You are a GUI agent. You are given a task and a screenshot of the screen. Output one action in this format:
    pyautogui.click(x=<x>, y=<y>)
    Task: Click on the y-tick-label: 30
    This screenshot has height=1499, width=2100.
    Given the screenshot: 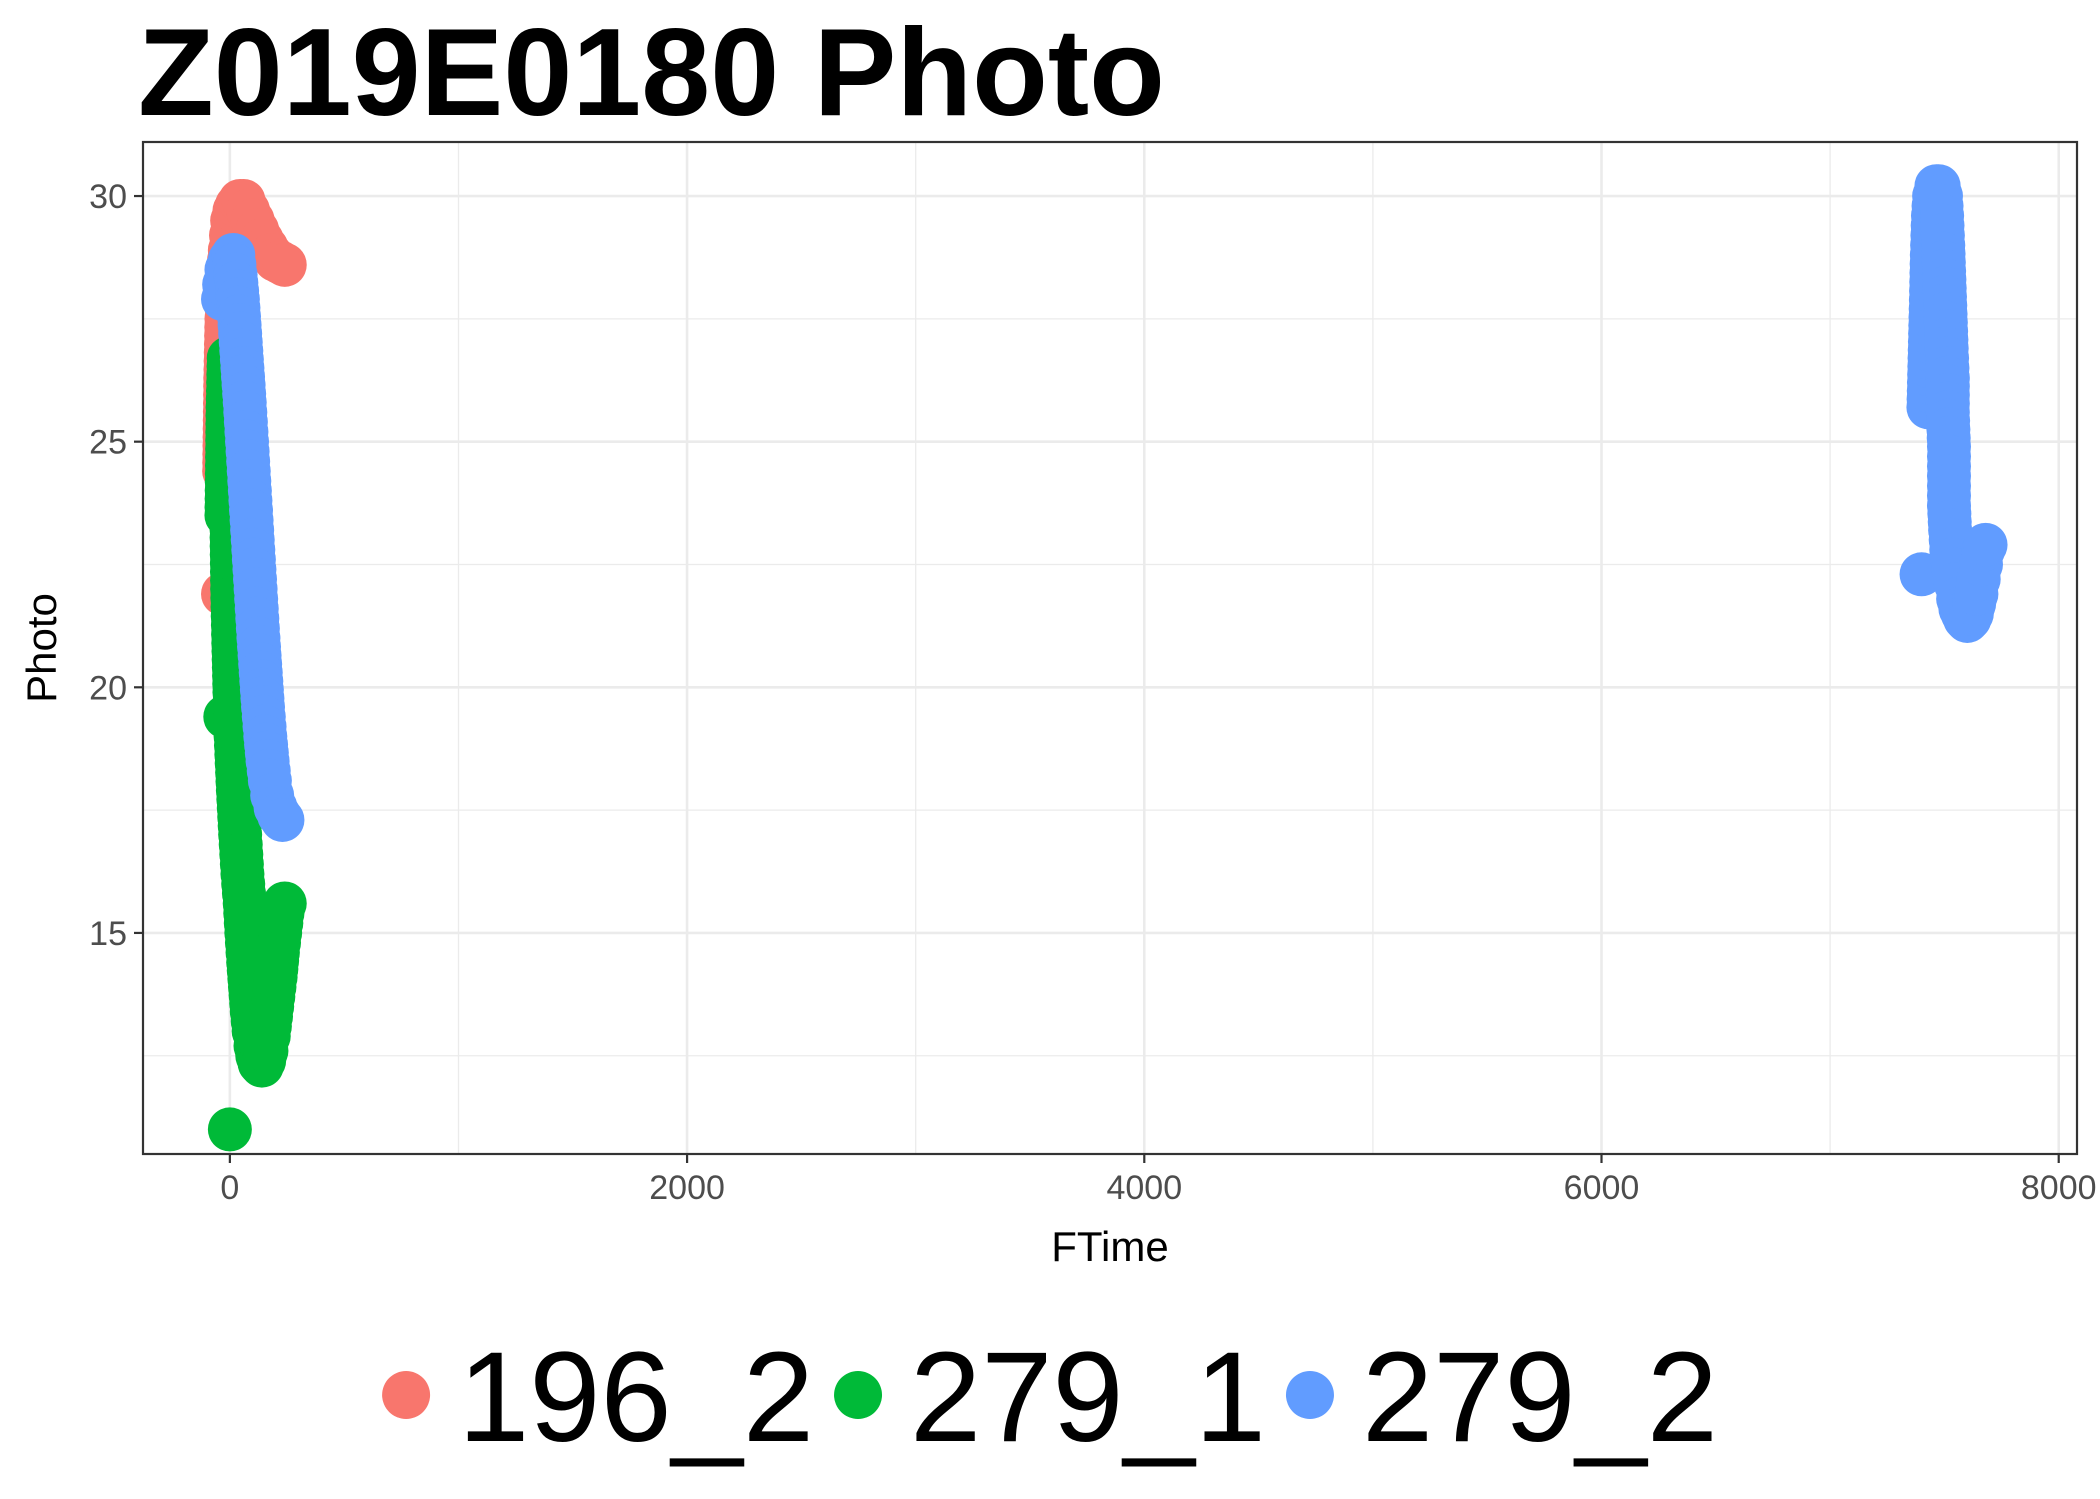 What is the action you would take?
    pyautogui.click(x=108, y=197)
    